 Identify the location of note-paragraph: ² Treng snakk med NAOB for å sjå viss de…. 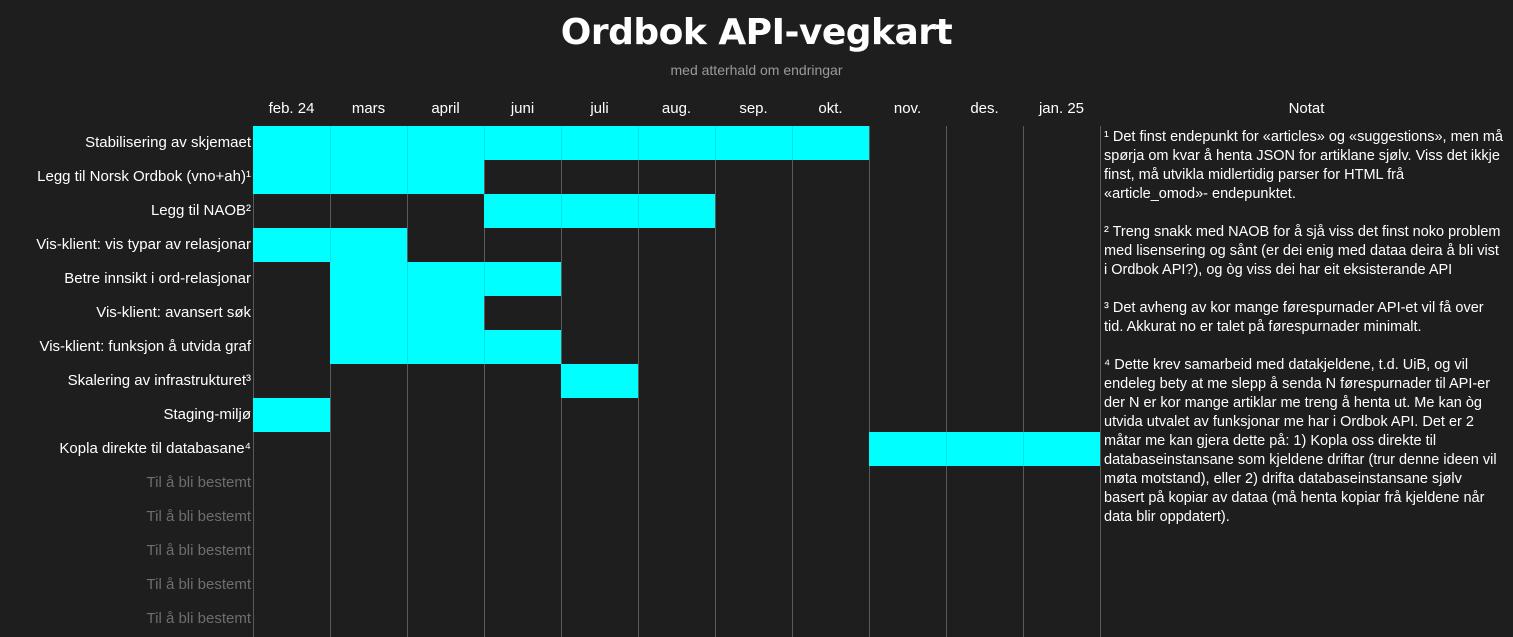
(1302, 251).